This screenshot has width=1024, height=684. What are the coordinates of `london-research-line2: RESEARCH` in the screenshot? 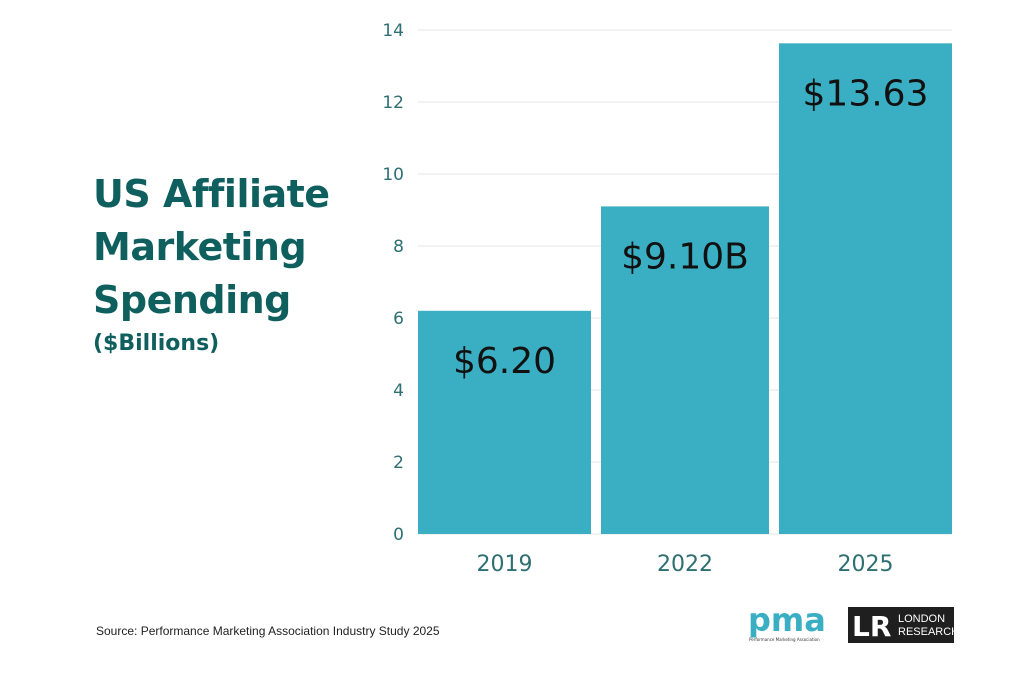 It's located at (926, 632).